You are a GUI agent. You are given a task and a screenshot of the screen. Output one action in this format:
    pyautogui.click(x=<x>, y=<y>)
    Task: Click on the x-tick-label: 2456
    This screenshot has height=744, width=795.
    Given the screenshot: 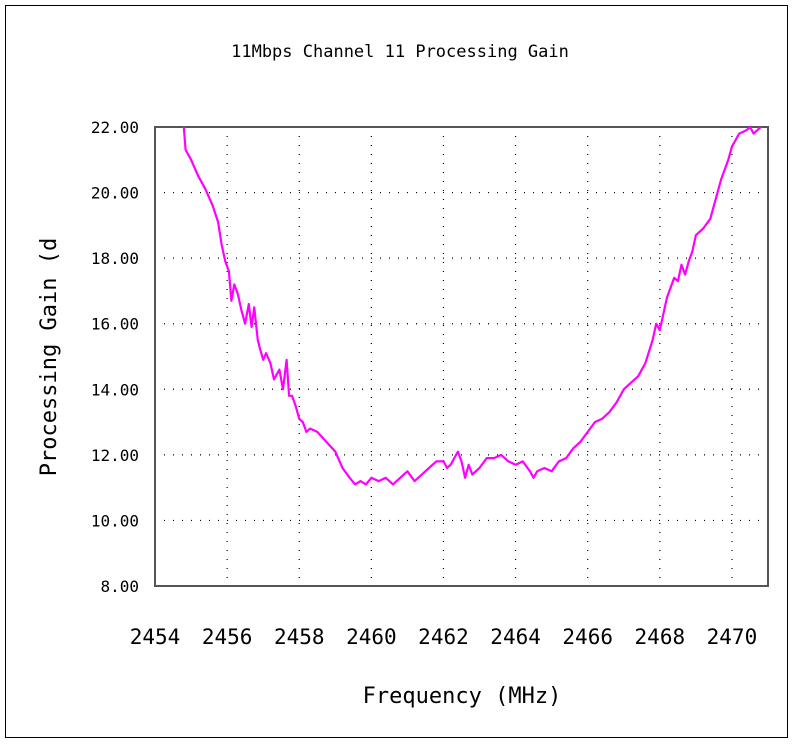 What is the action you would take?
    pyautogui.click(x=227, y=637)
    